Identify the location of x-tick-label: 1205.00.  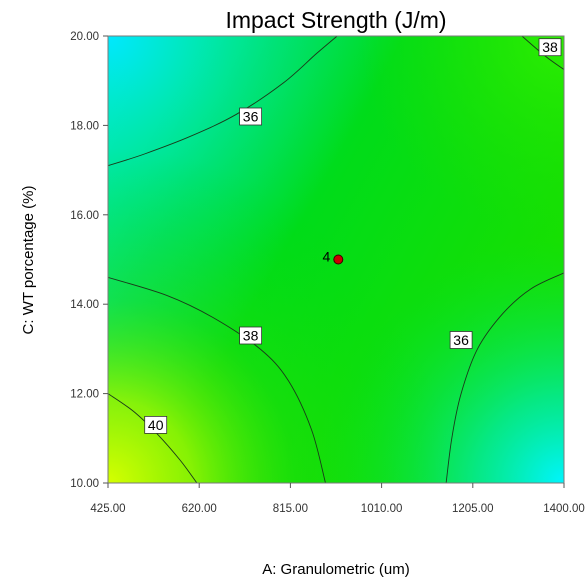
(473, 509).